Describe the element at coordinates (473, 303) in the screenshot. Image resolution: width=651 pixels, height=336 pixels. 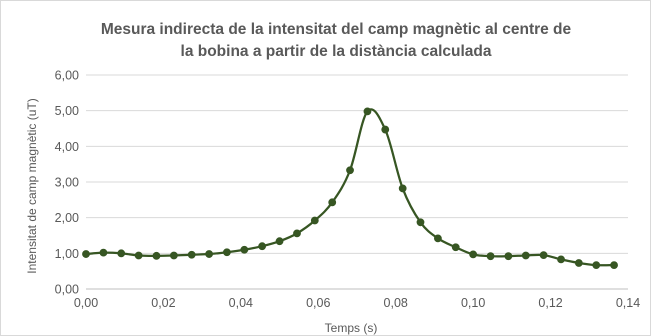
I see `x-tick-label: 0,10` at that location.